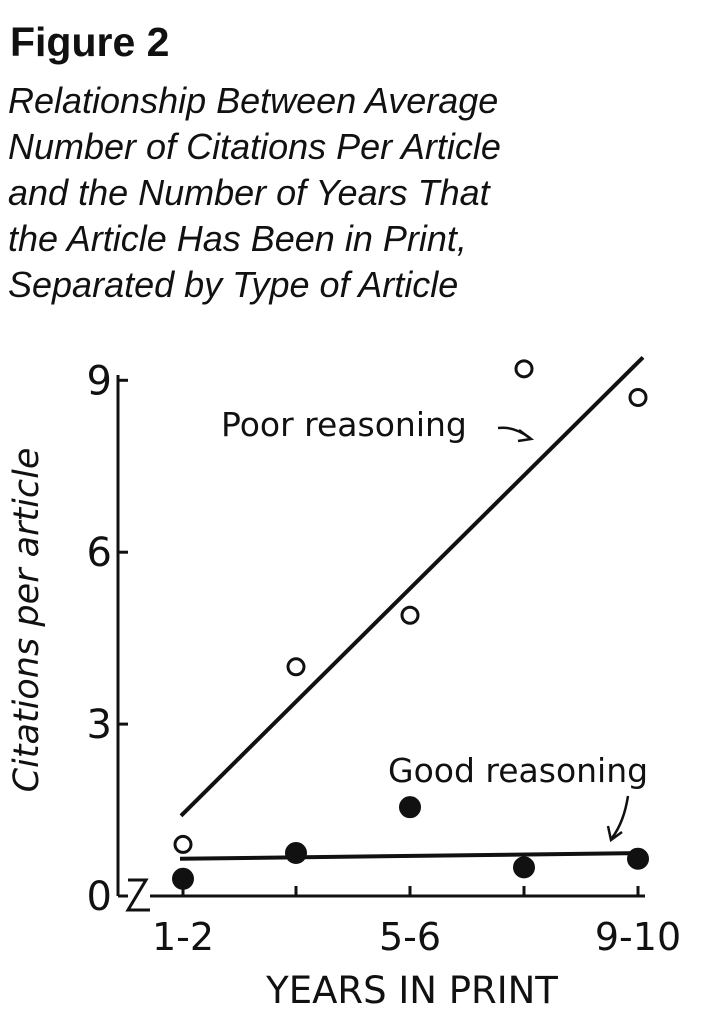 This screenshot has height=1024, width=701. What do you see at coordinates (518, 770) in the screenshot?
I see `good-reasoning-label: Good reasoning` at bounding box center [518, 770].